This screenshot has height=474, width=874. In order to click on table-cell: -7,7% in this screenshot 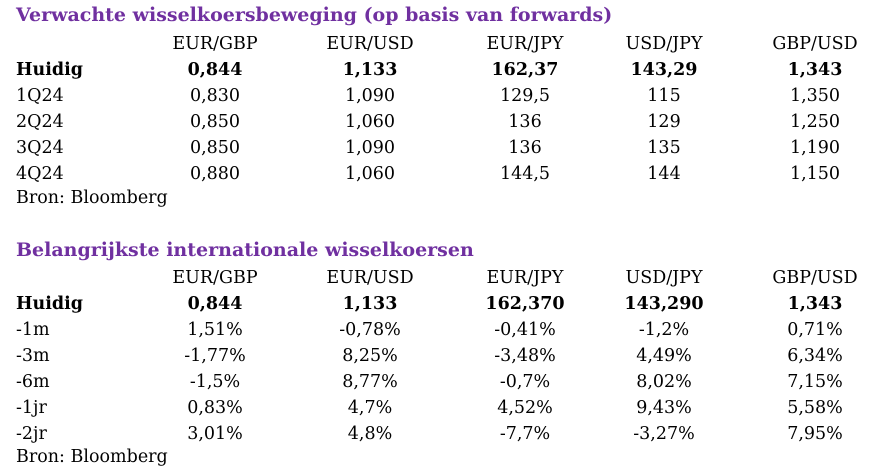, I will do `click(525, 434)`.